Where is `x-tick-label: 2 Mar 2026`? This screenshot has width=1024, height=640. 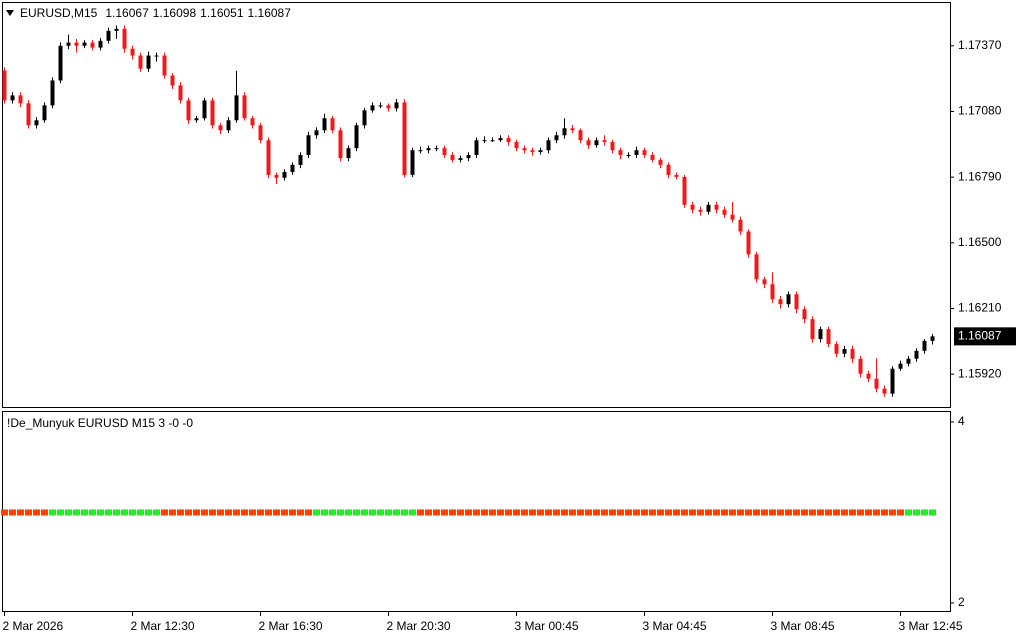
x-tick-label: 2 Mar 2026 is located at coordinates (33, 626).